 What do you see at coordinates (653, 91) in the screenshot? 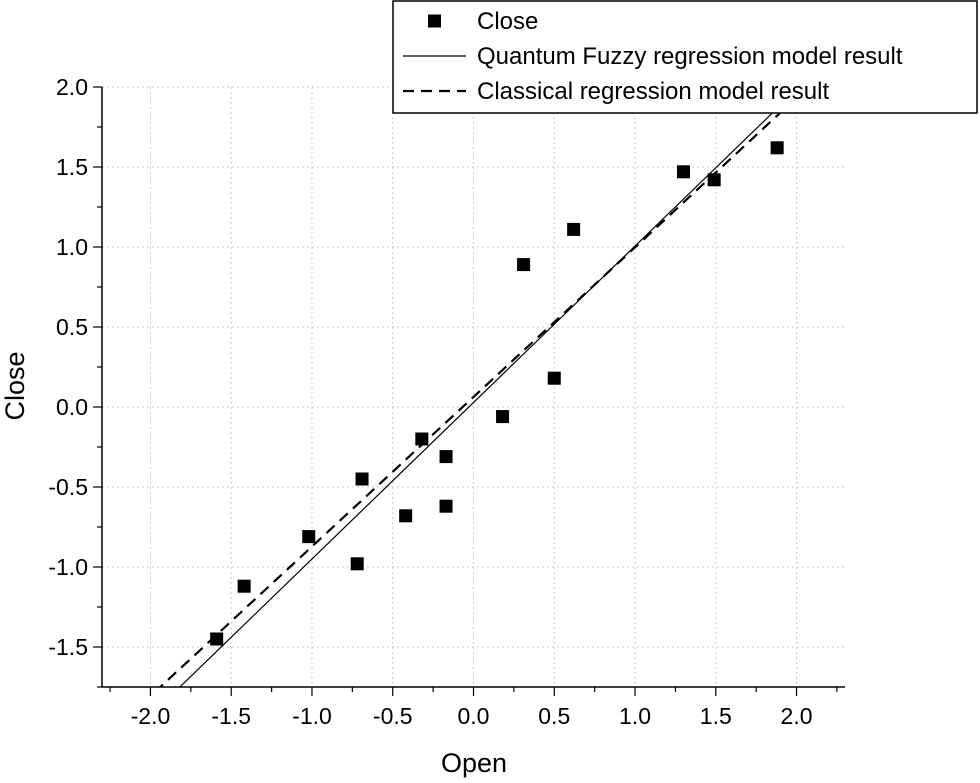
I see `legend-label: Classical regression model result` at bounding box center [653, 91].